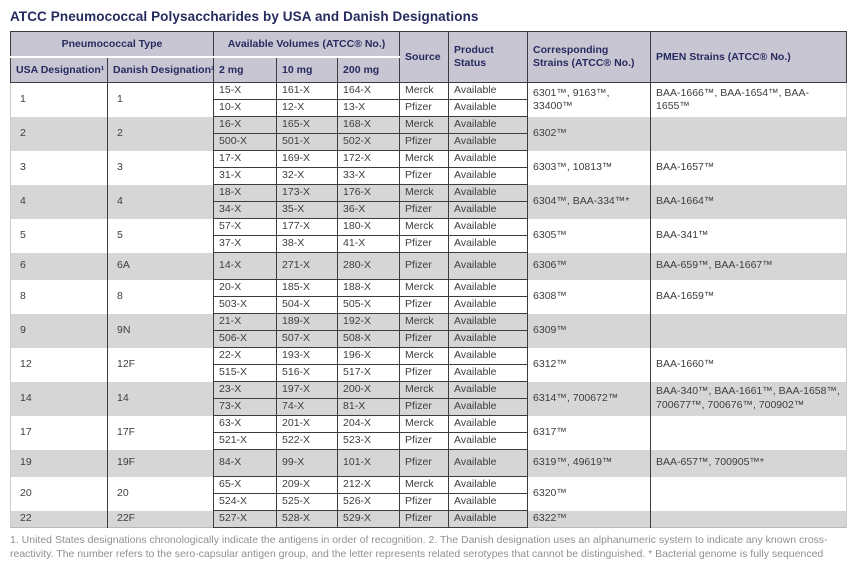 The height and width of the screenshot is (561, 856). Describe the element at coordinates (59, 167) in the screenshot. I see `usa-designation-cell: 3` at that location.